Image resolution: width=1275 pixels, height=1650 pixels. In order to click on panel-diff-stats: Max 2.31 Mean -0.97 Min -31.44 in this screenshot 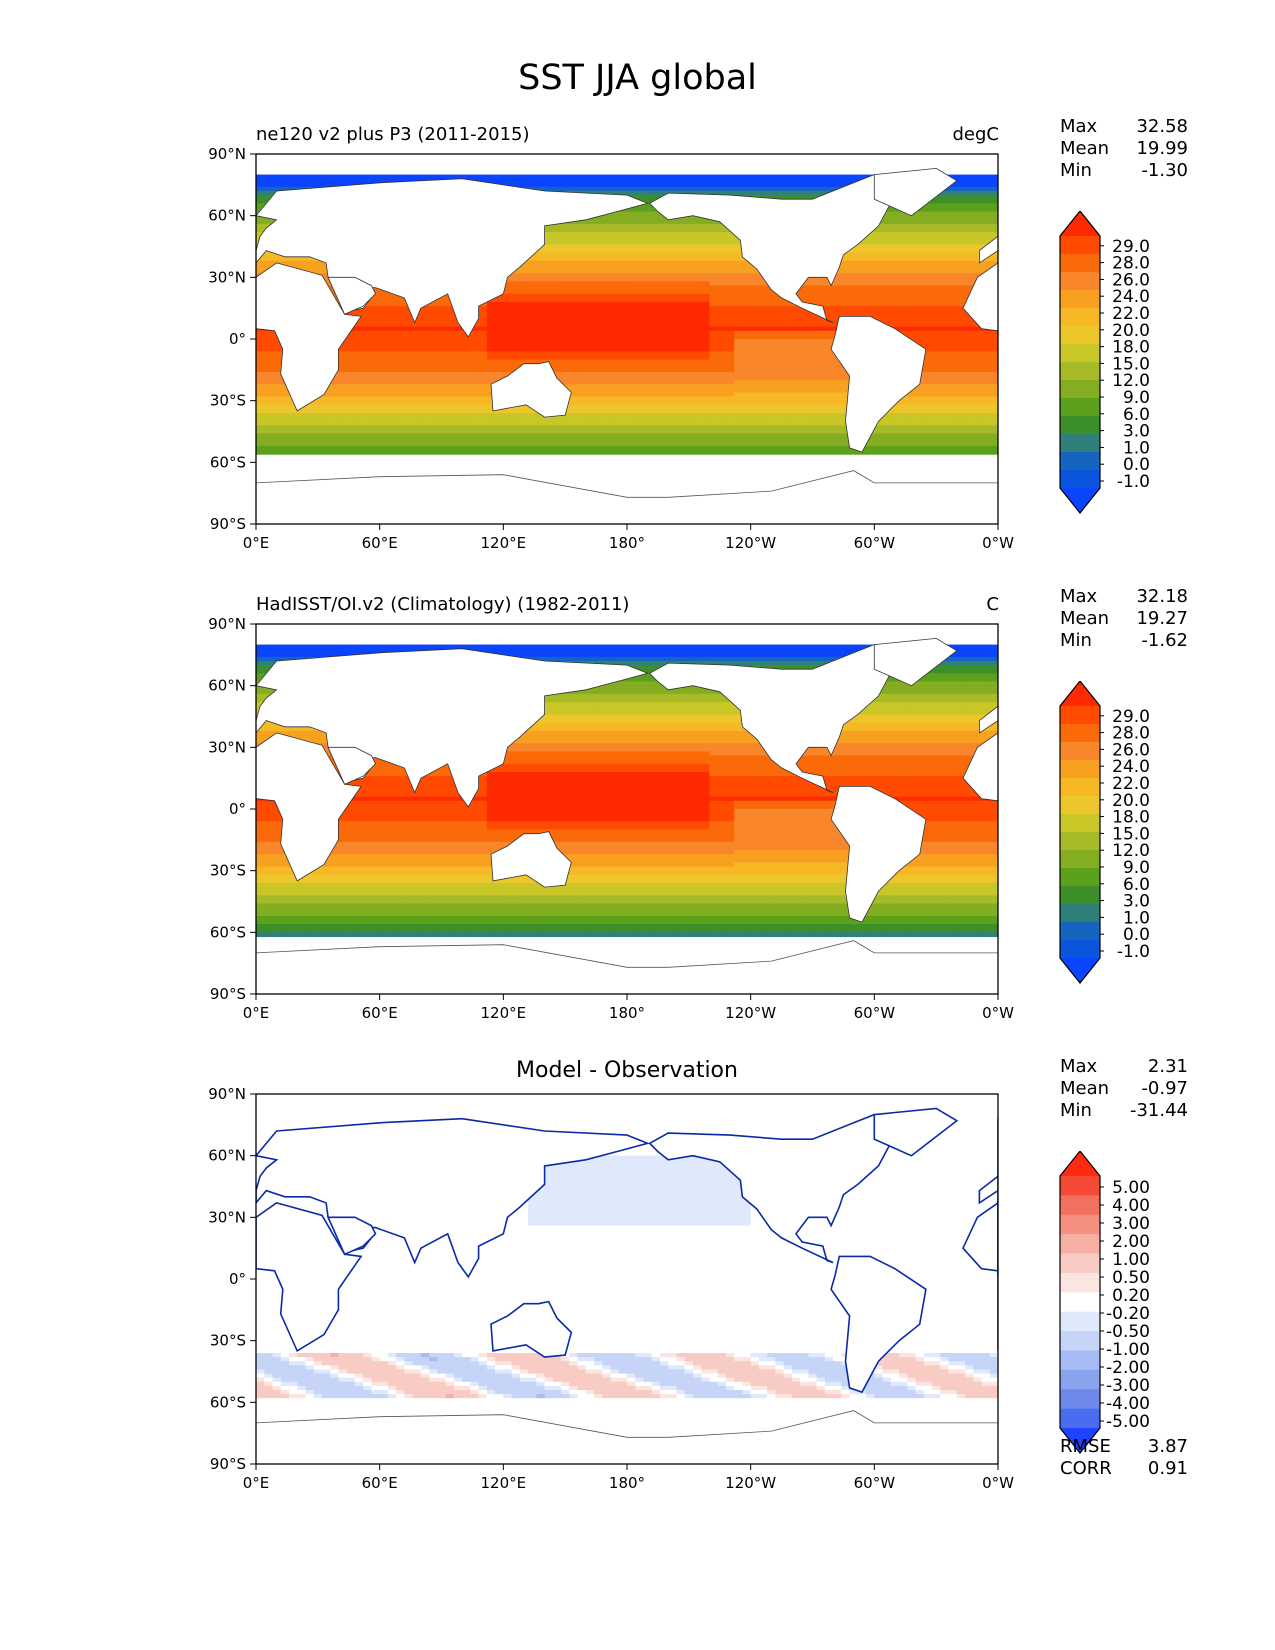, I will do `click(1124, 1089)`.